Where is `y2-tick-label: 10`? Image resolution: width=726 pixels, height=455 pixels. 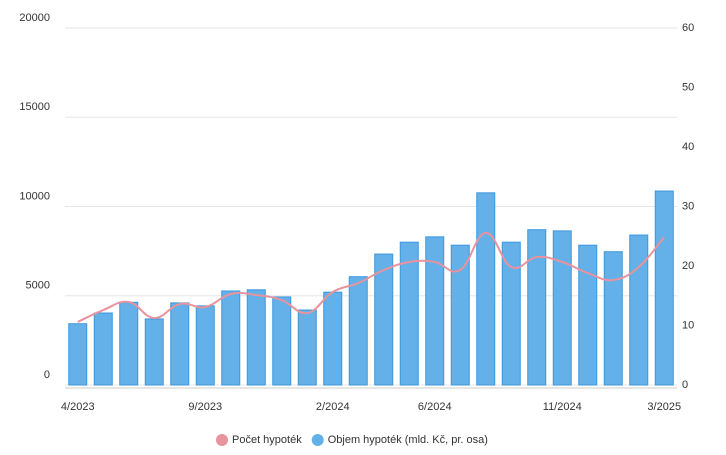 y2-tick-label: 10 is located at coordinates (688, 325).